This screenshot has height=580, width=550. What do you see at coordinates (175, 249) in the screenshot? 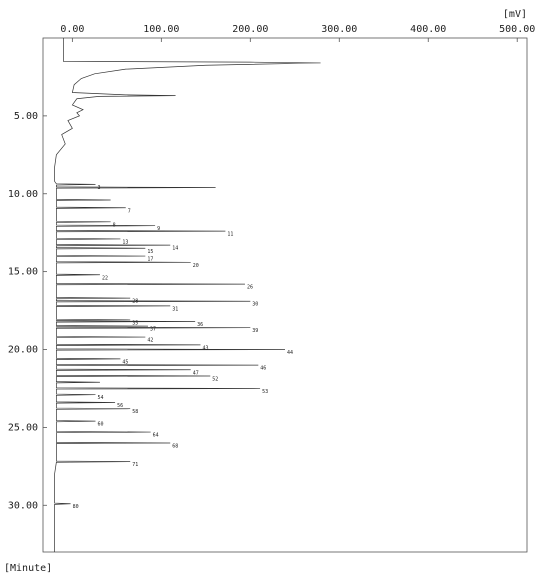
I see `peak-label: 14` at bounding box center [175, 249].